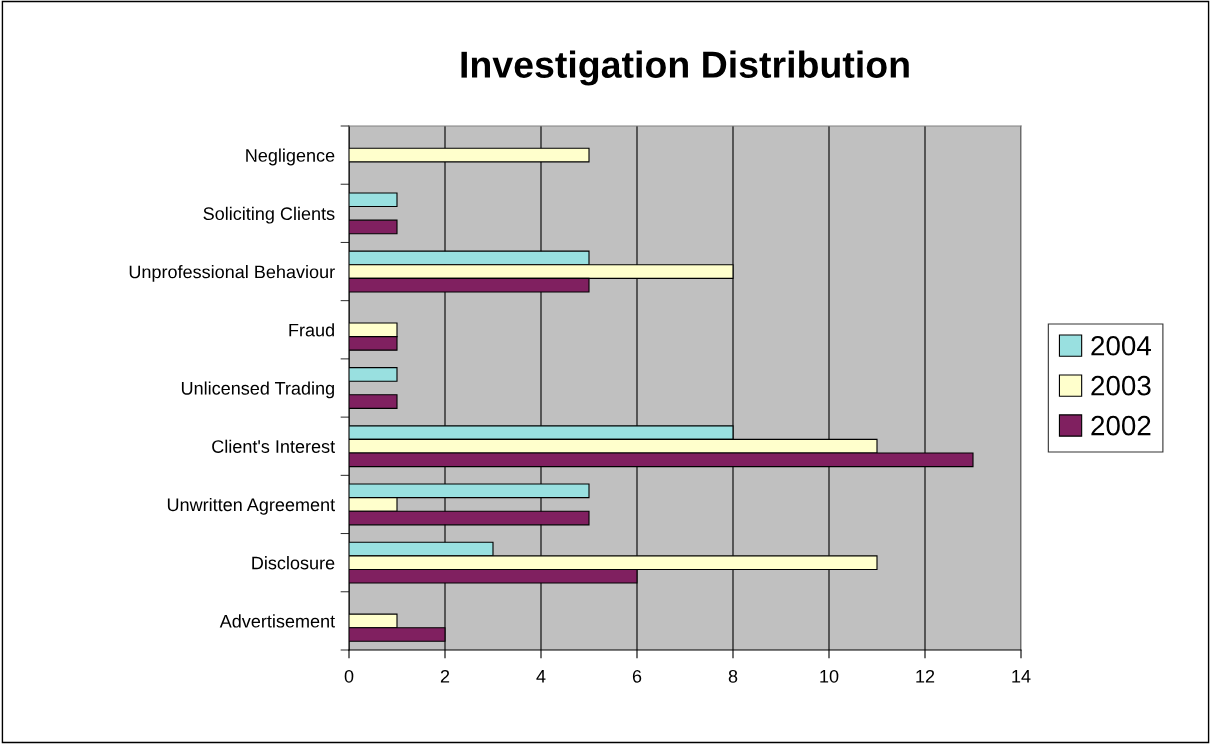 The image size is (1211, 744). What do you see at coordinates (541, 676) in the screenshot?
I see `x-tick-label: 4` at bounding box center [541, 676].